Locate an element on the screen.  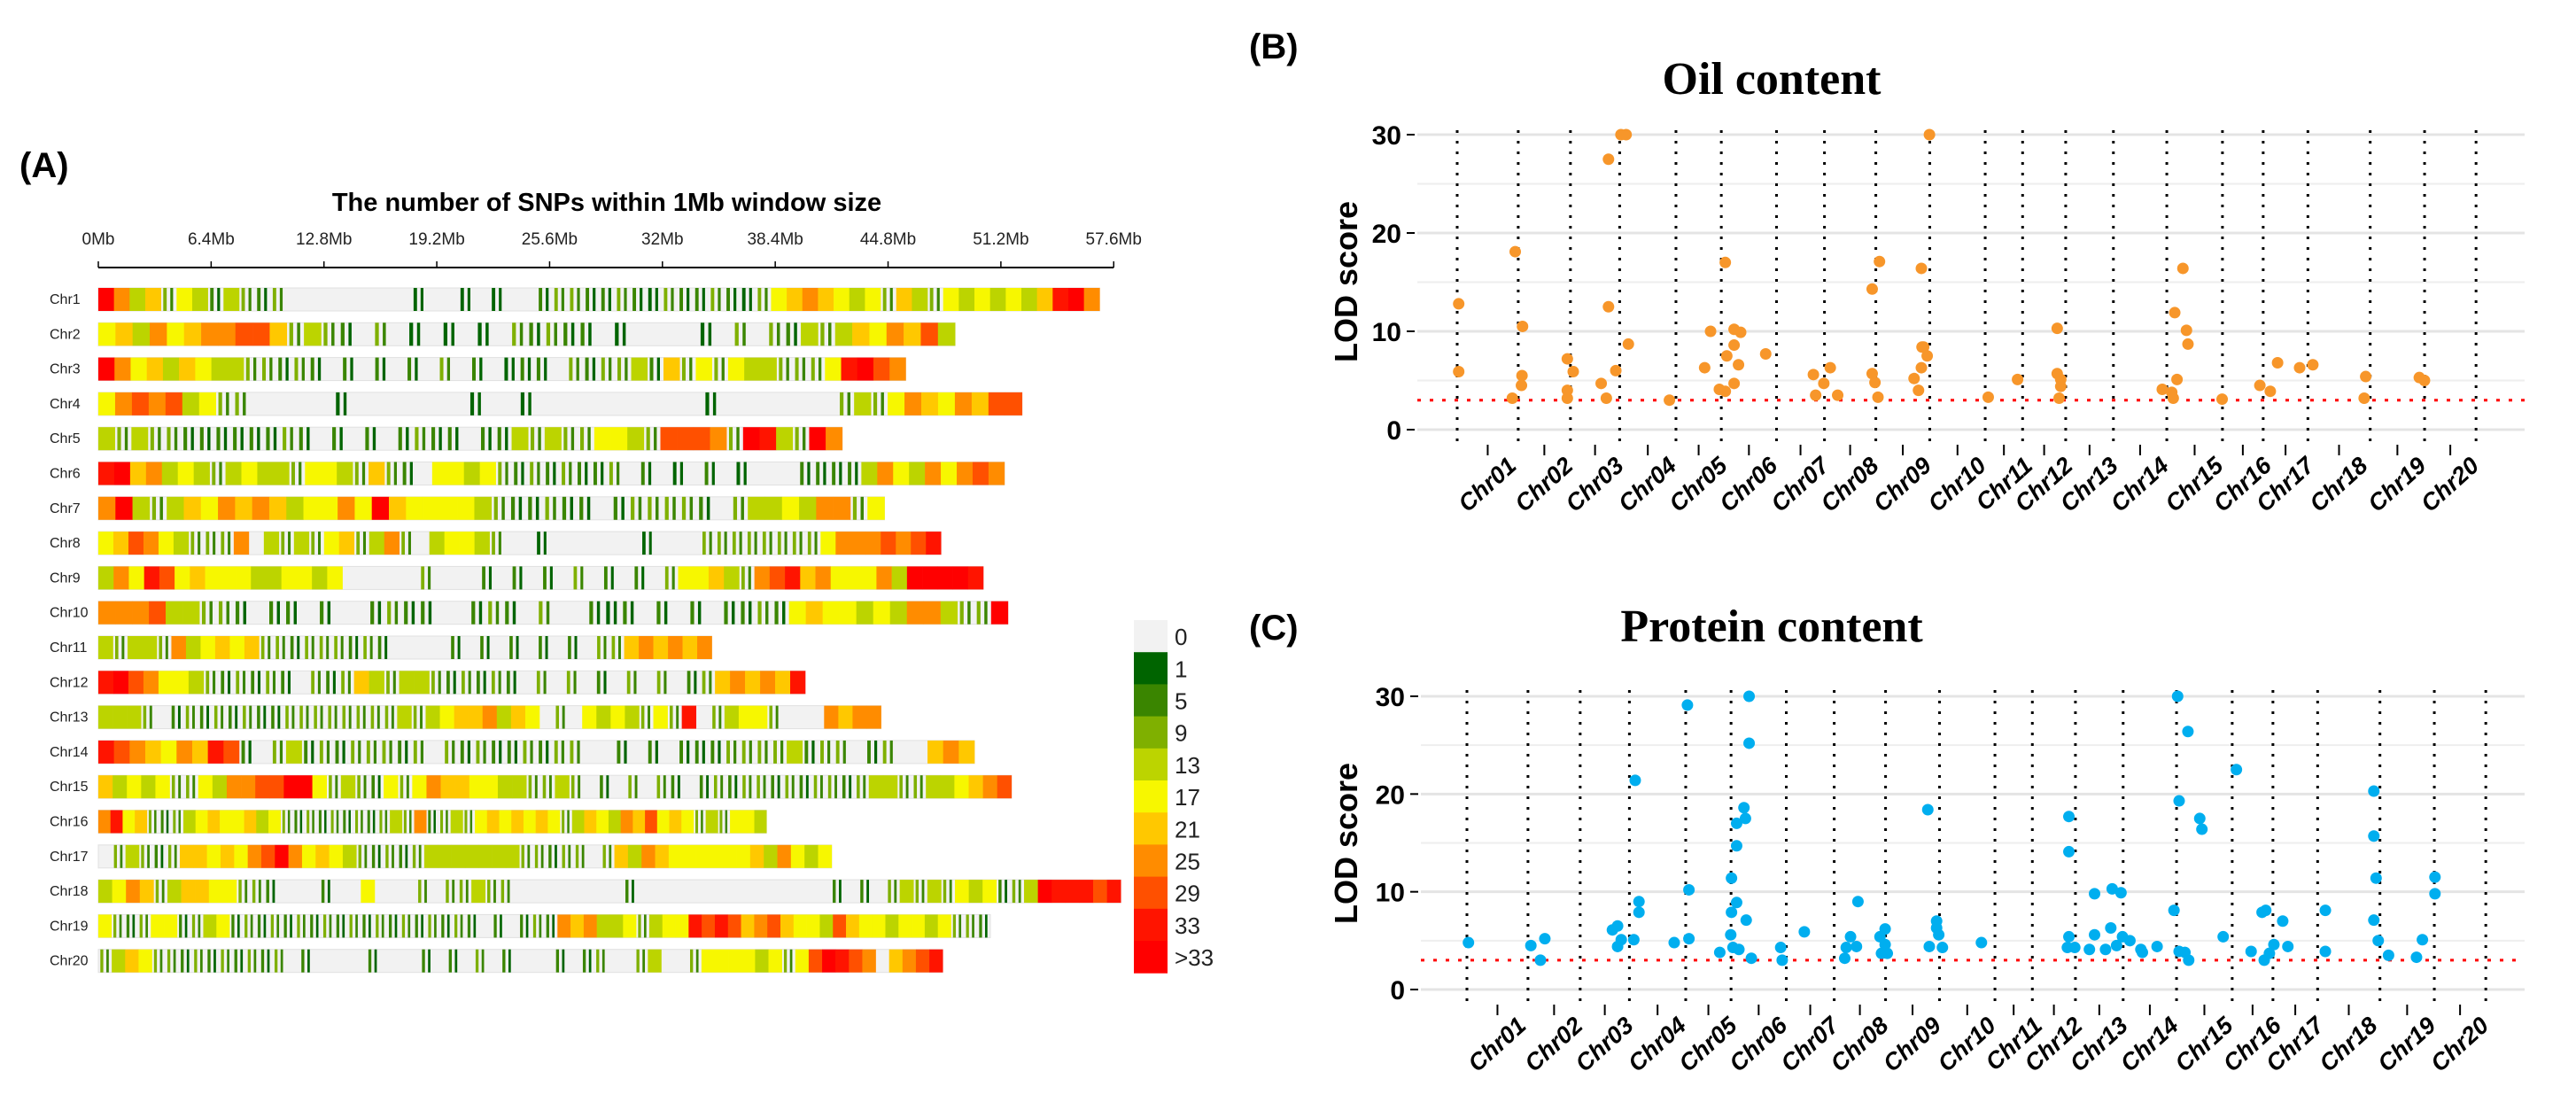
chromosome-label: Chr19 is located at coordinates (69, 926).